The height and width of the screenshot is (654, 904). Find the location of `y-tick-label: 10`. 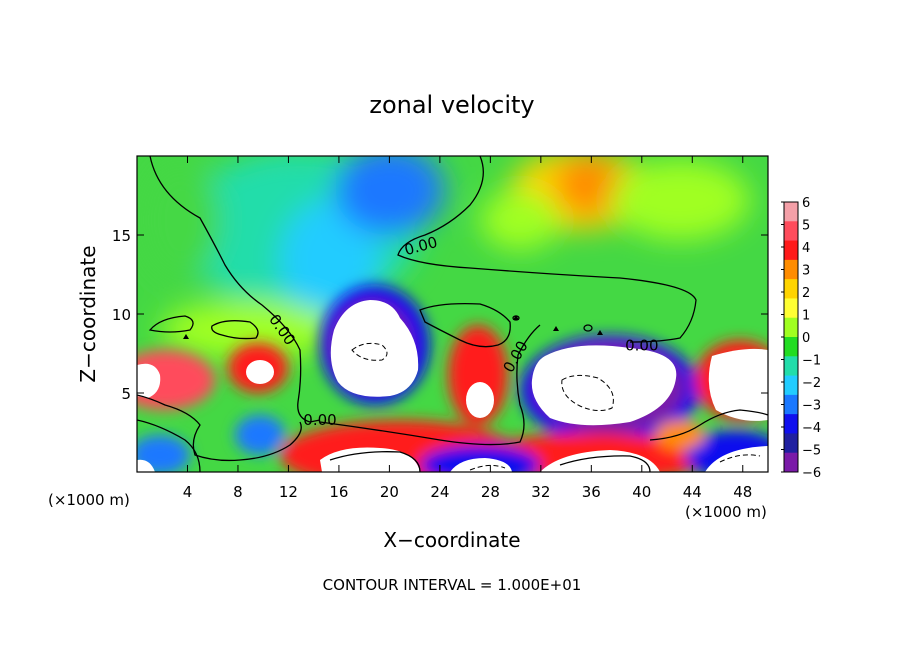

y-tick-label: 10 is located at coordinates (121, 315).